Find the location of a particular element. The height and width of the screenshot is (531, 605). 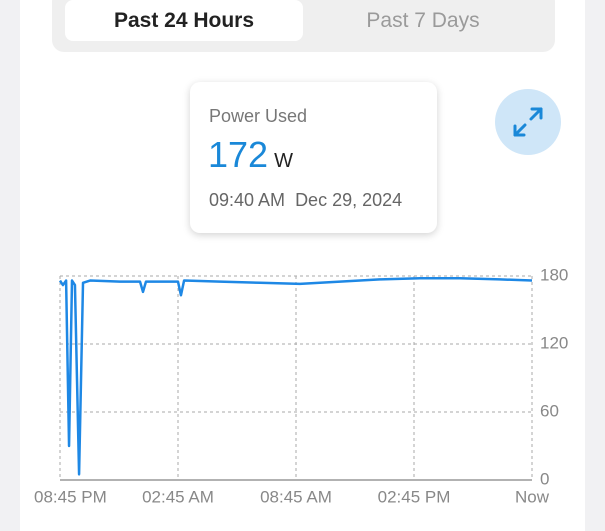

card-time: 09:40 AM is located at coordinates (247, 200).